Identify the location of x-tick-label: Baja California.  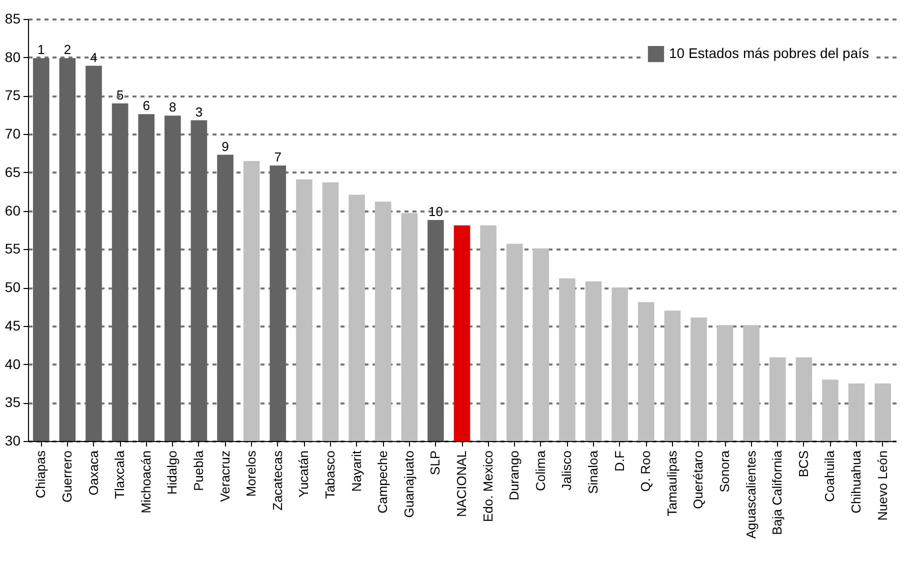
(777, 493).